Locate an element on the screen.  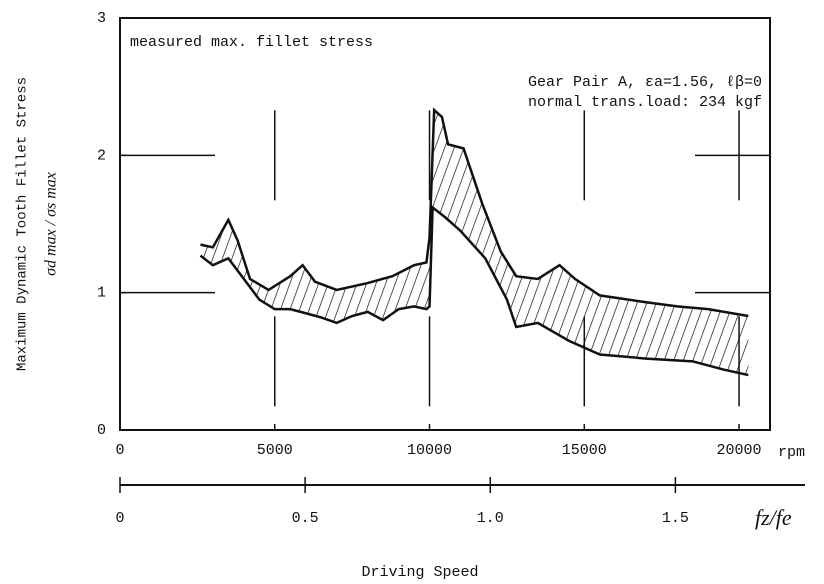
annotation: normal trans.load: 234 kgf is located at coordinates (645, 102).